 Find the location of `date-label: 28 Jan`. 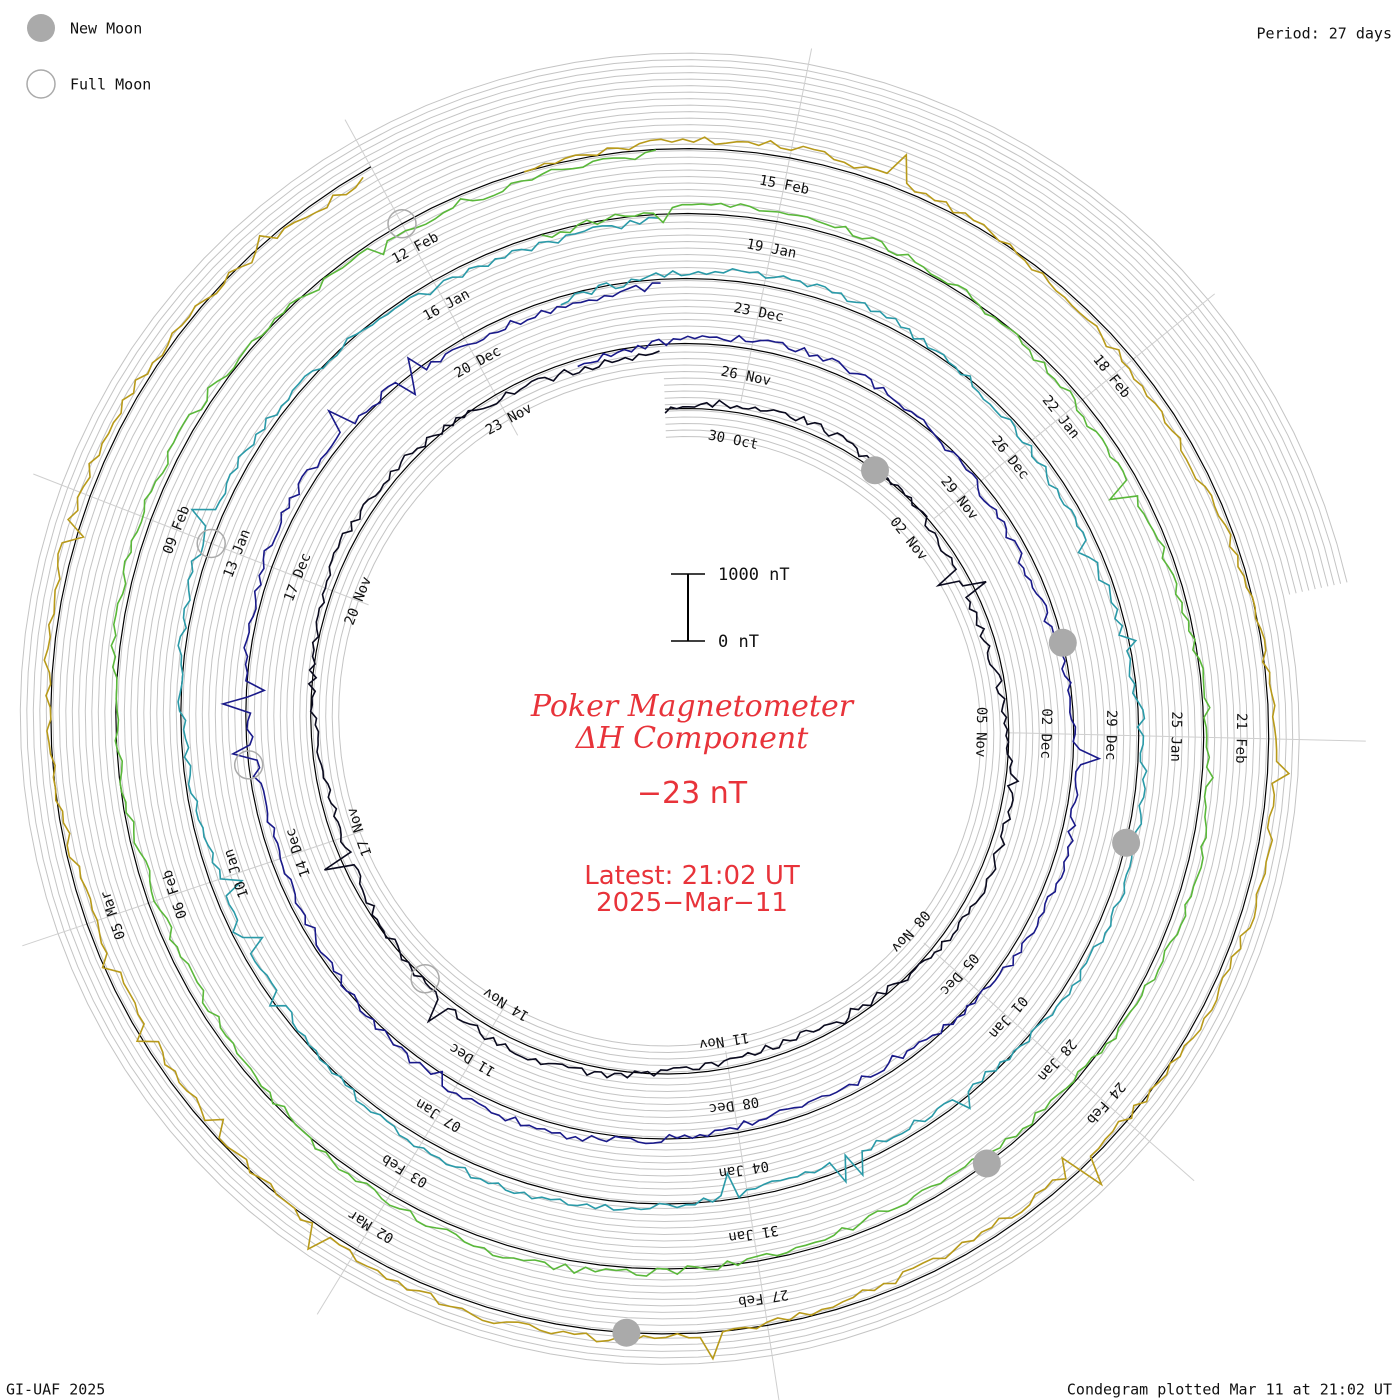

date-label: 28 Jan is located at coordinates (1056, 1060).